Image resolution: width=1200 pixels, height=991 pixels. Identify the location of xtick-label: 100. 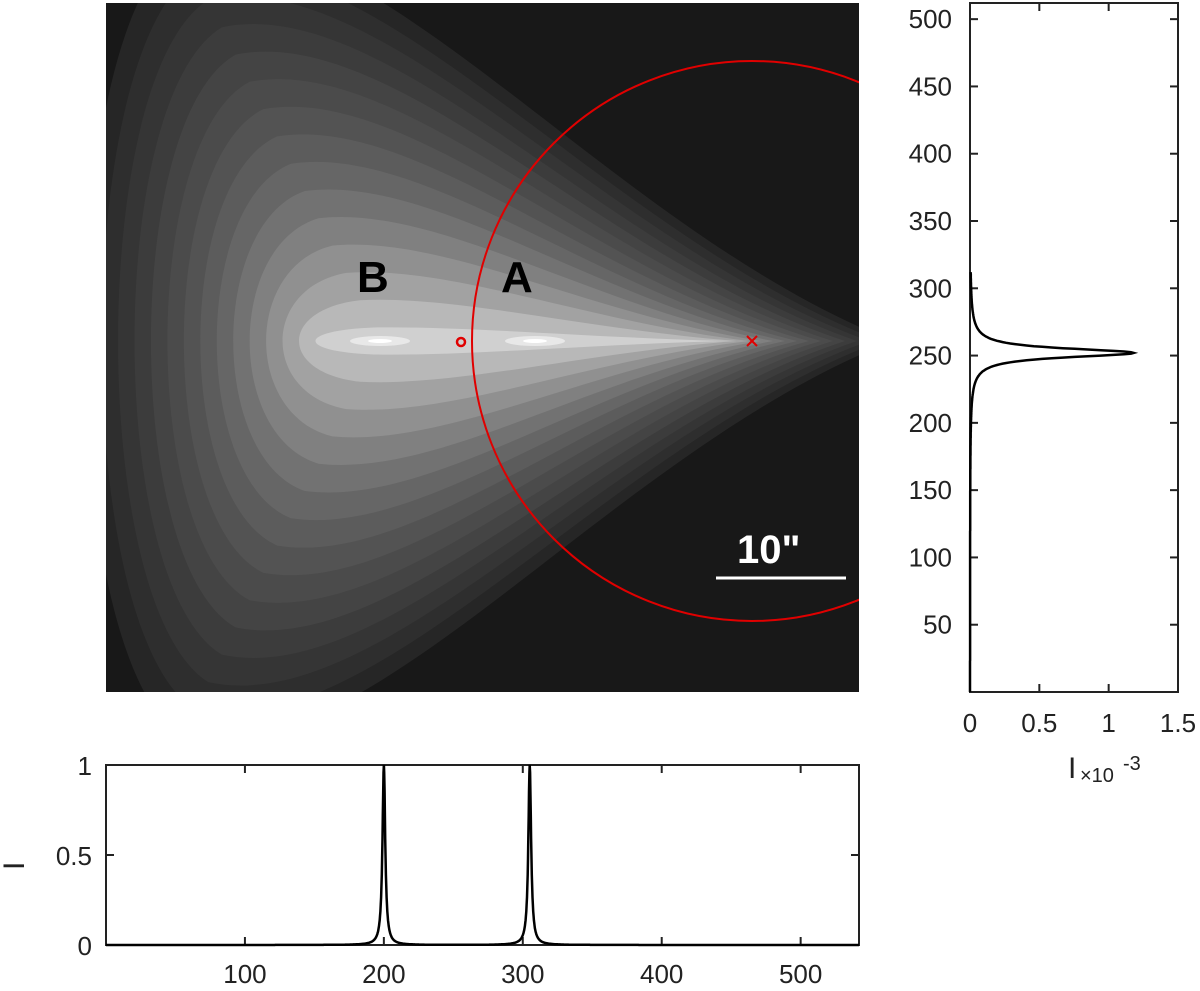
(244, 974).